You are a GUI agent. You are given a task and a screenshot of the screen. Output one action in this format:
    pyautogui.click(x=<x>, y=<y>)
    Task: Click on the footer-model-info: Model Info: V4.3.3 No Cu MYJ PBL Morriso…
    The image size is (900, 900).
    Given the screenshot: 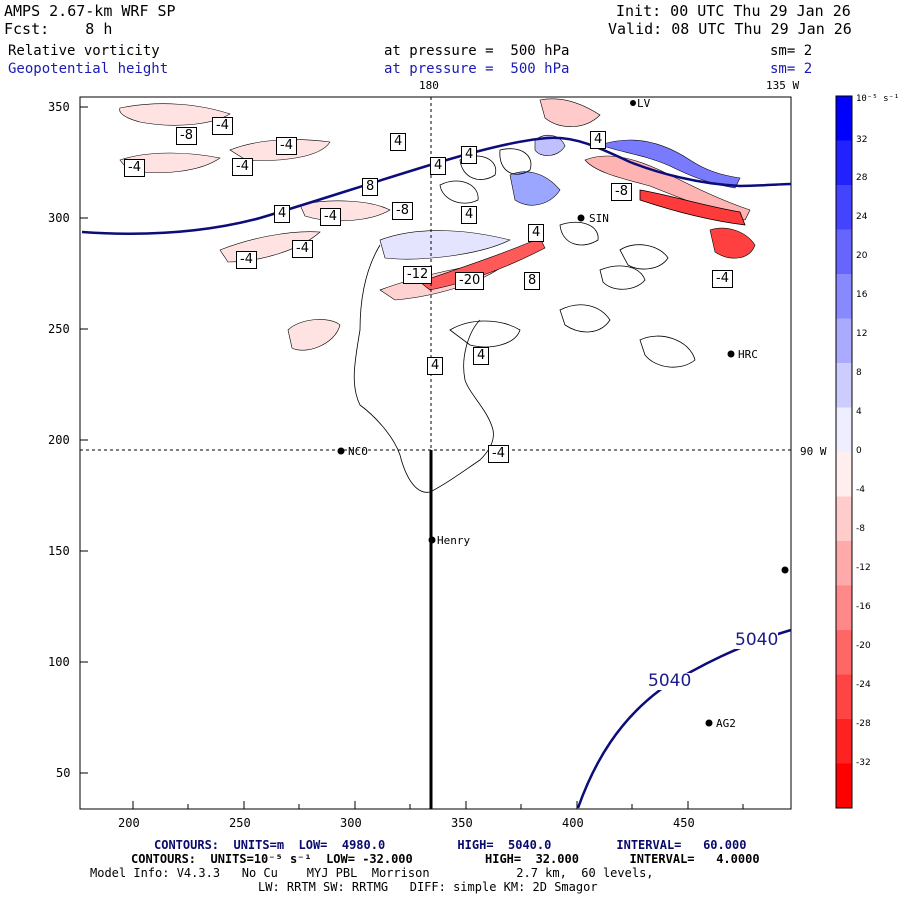 What is the action you would take?
    pyautogui.click(x=372, y=873)
    